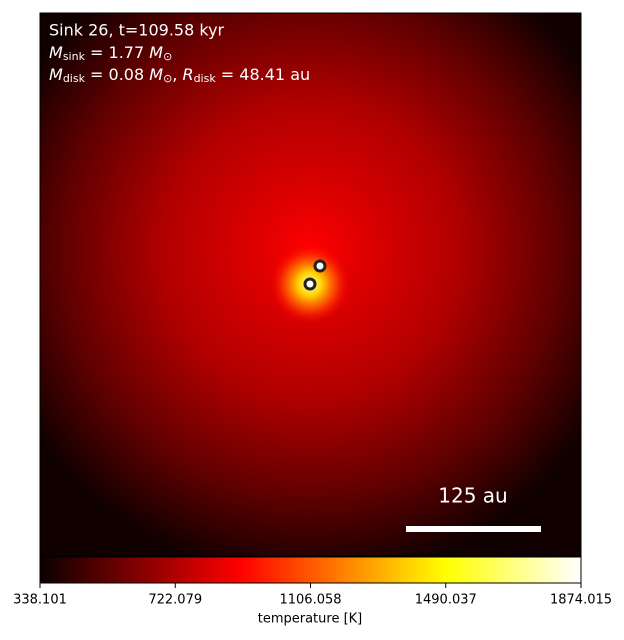  Describe the element at coordinates (472, 496) in the screenshot. I see `scale-bar-label: 125 au` at that location.